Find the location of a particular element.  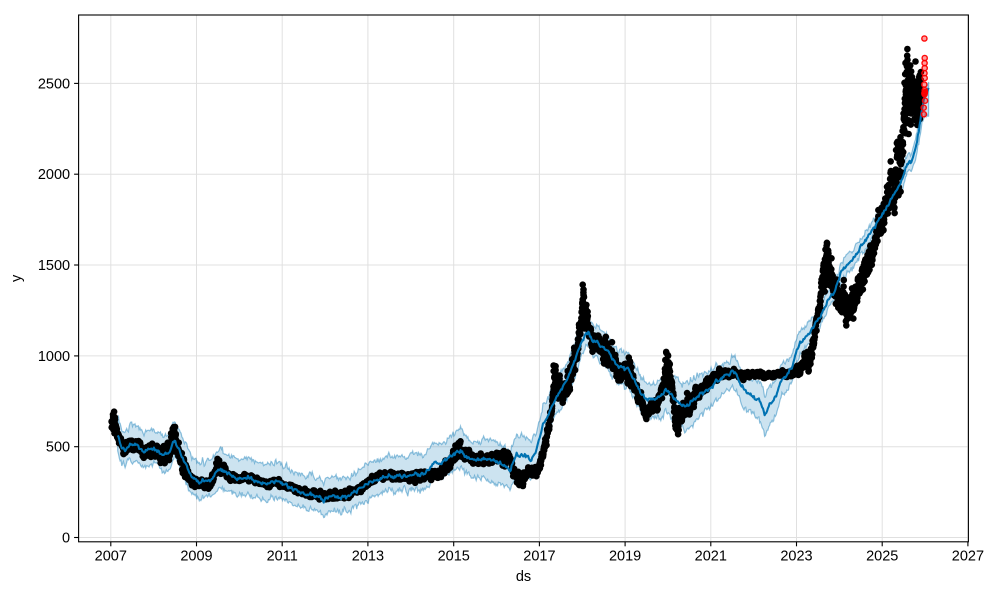

svg-text: 2015 is located at coordinates (454, 557).